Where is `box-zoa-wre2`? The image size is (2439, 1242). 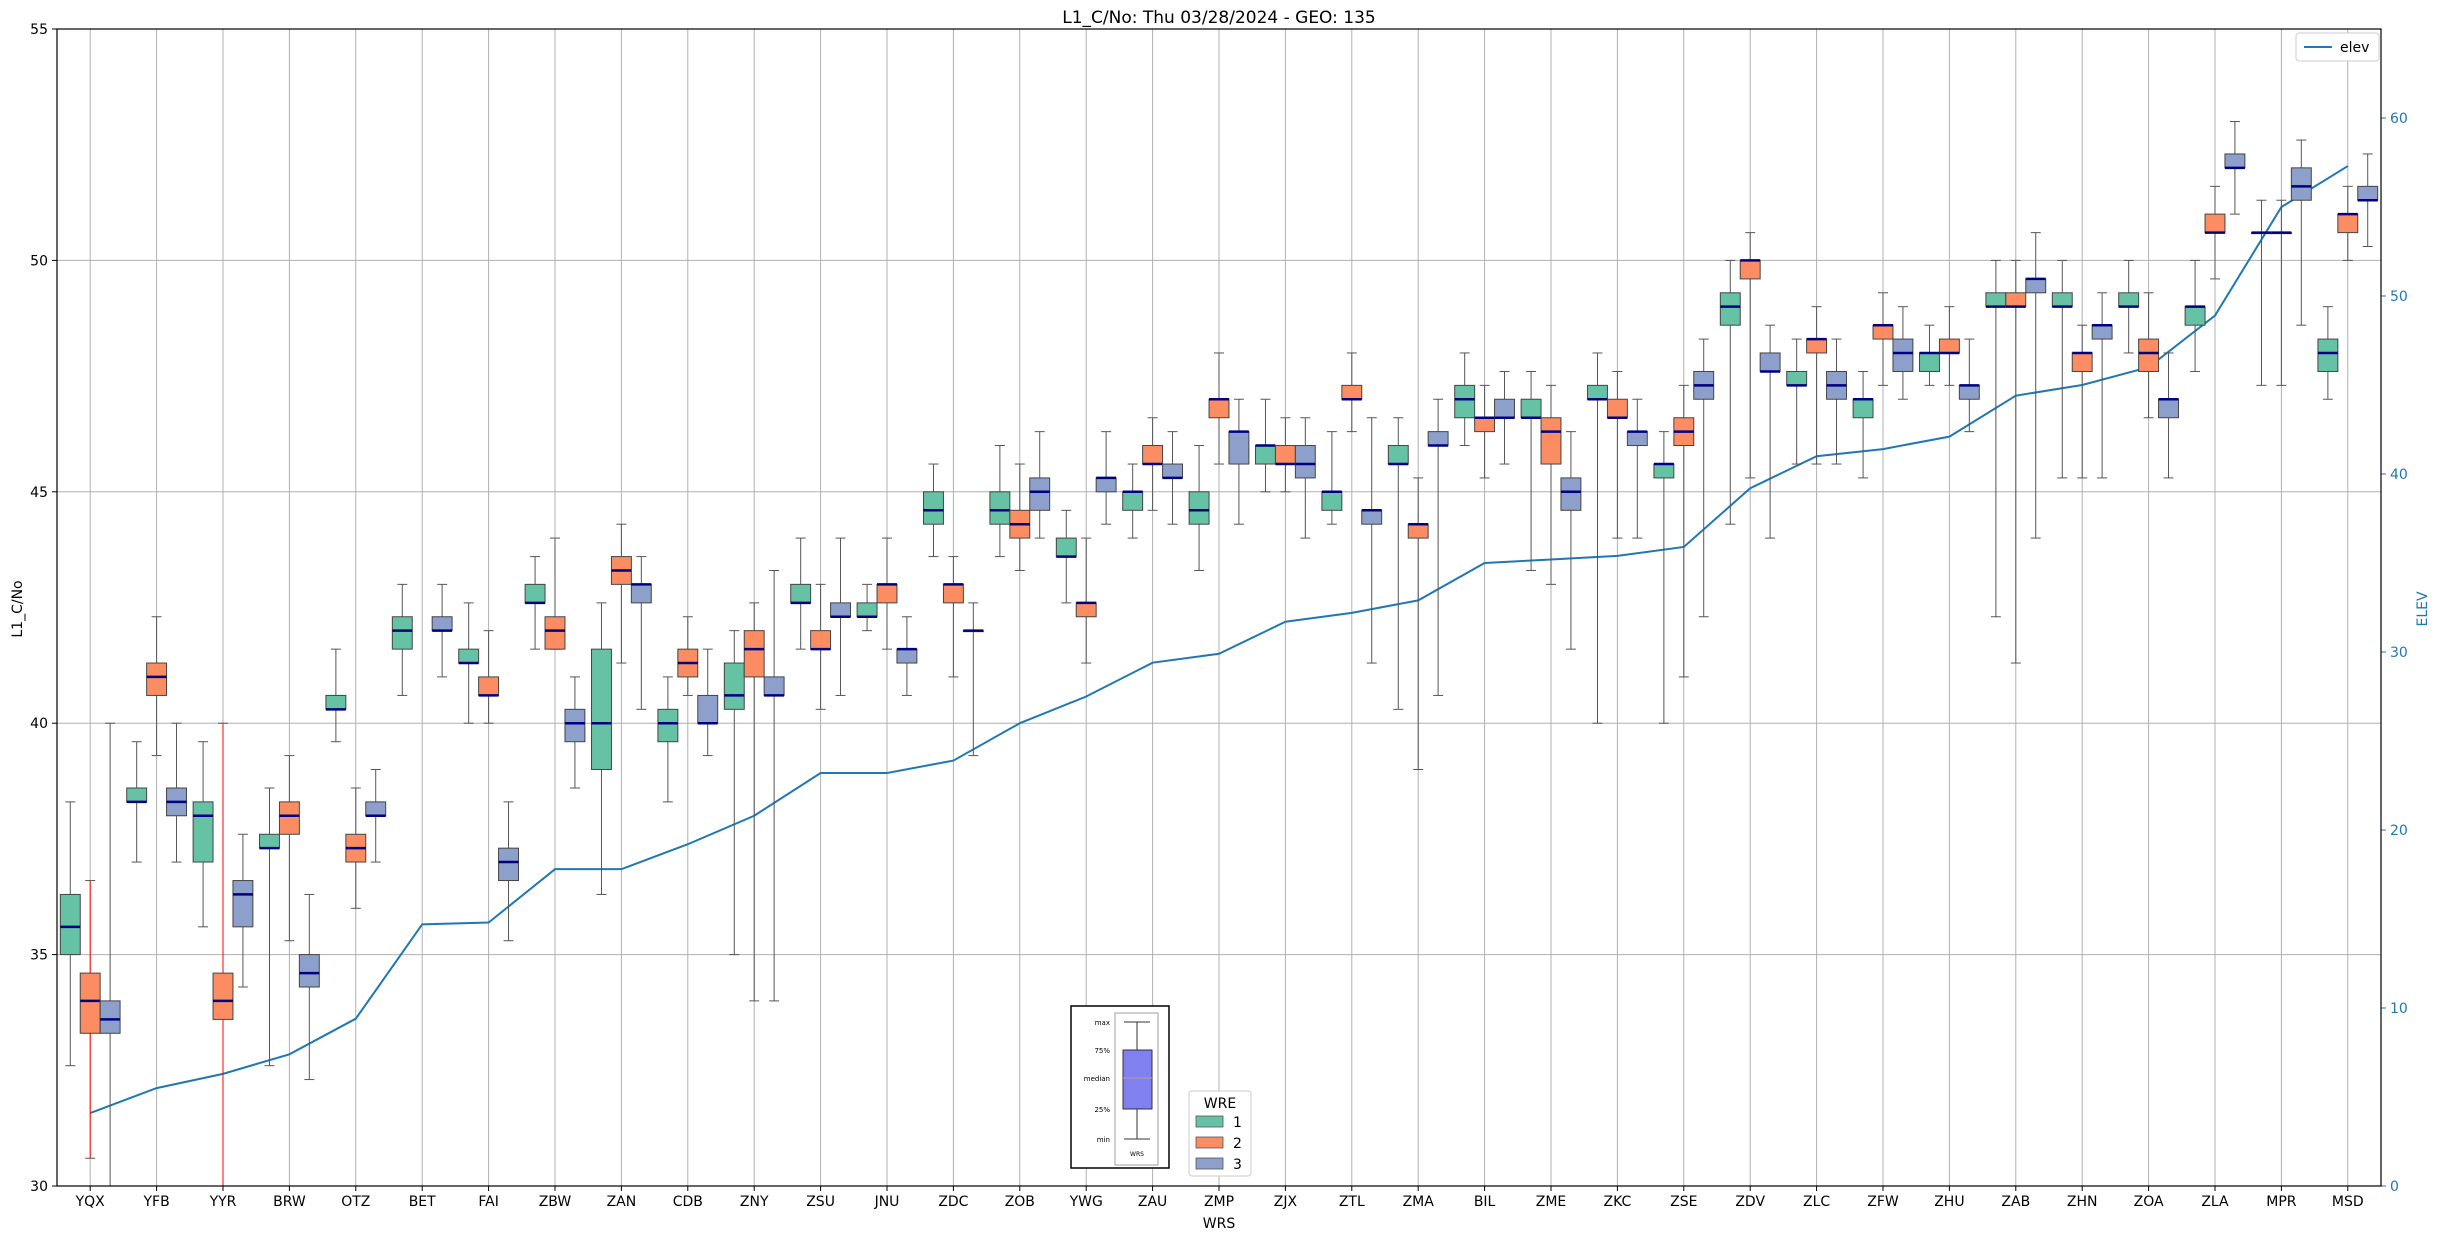
box-zoa-wre2 is located at coordinates (2149, 355).